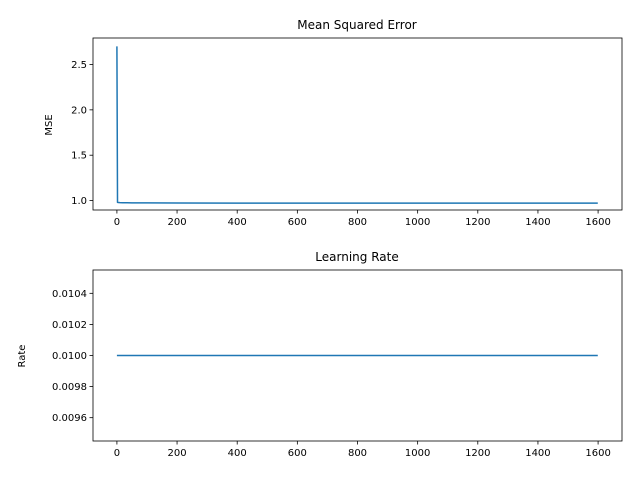 Image resolution: width=640 pixels, height=480 pixels. I want to click on y-tick-label: 0.0104, so click(69, 294).